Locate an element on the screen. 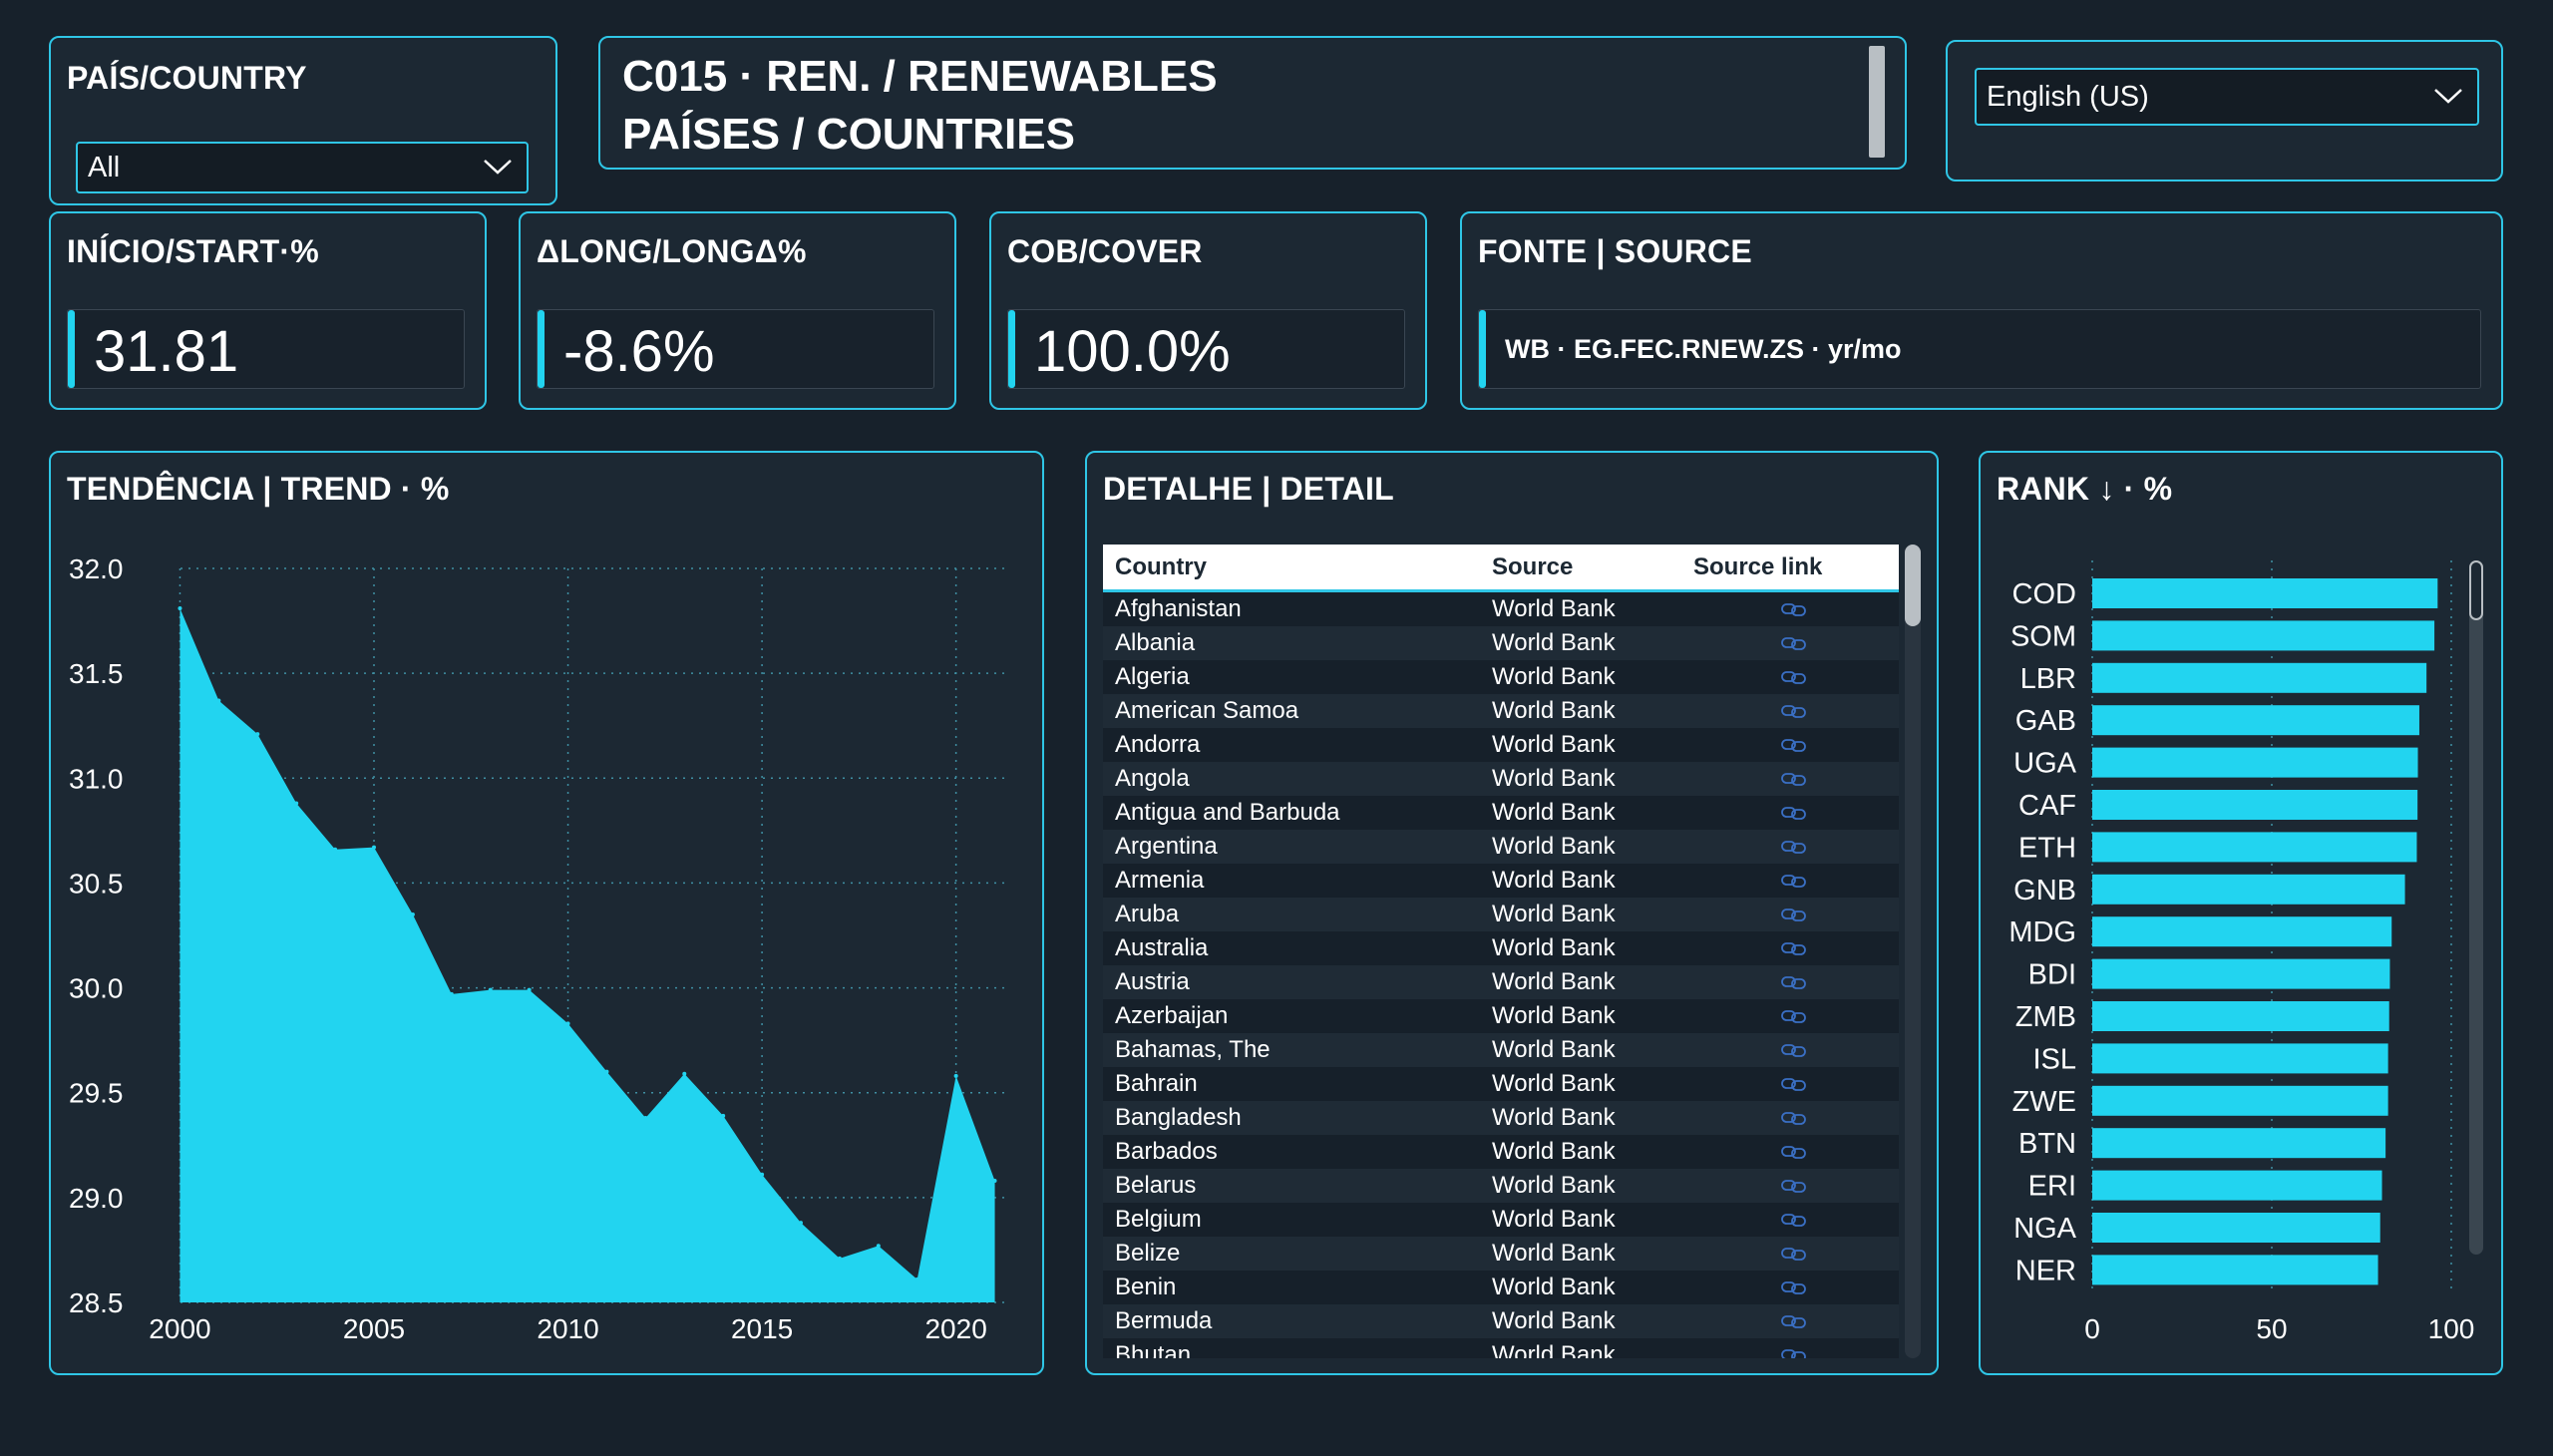  country-dropdown: All is located at coordinates (303, 167).